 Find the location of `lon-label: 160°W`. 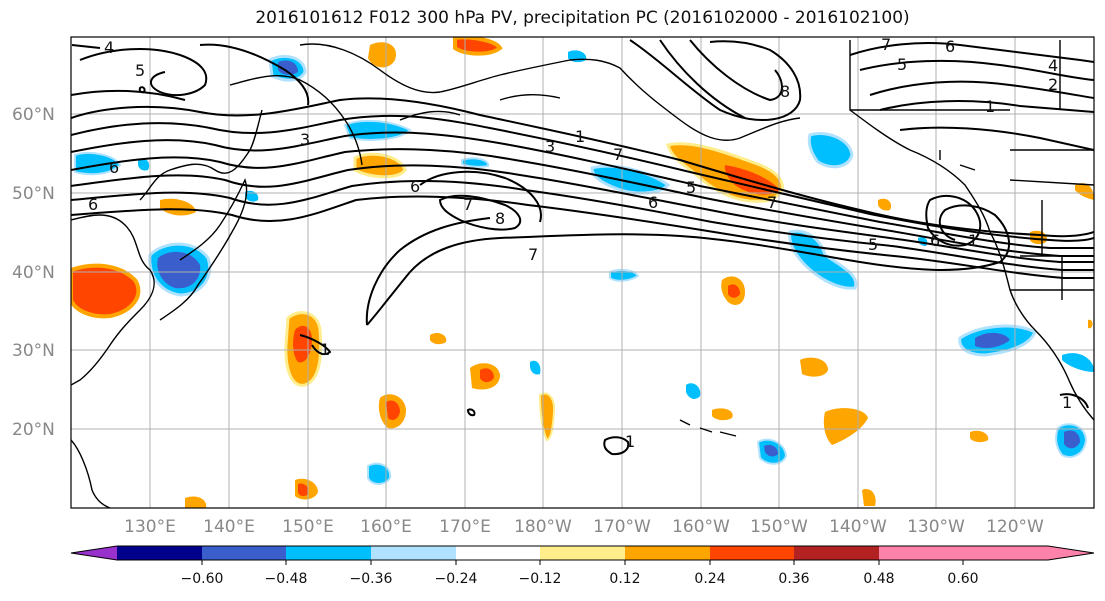

lon-label: 160°W is located at coordinates (701, 527).